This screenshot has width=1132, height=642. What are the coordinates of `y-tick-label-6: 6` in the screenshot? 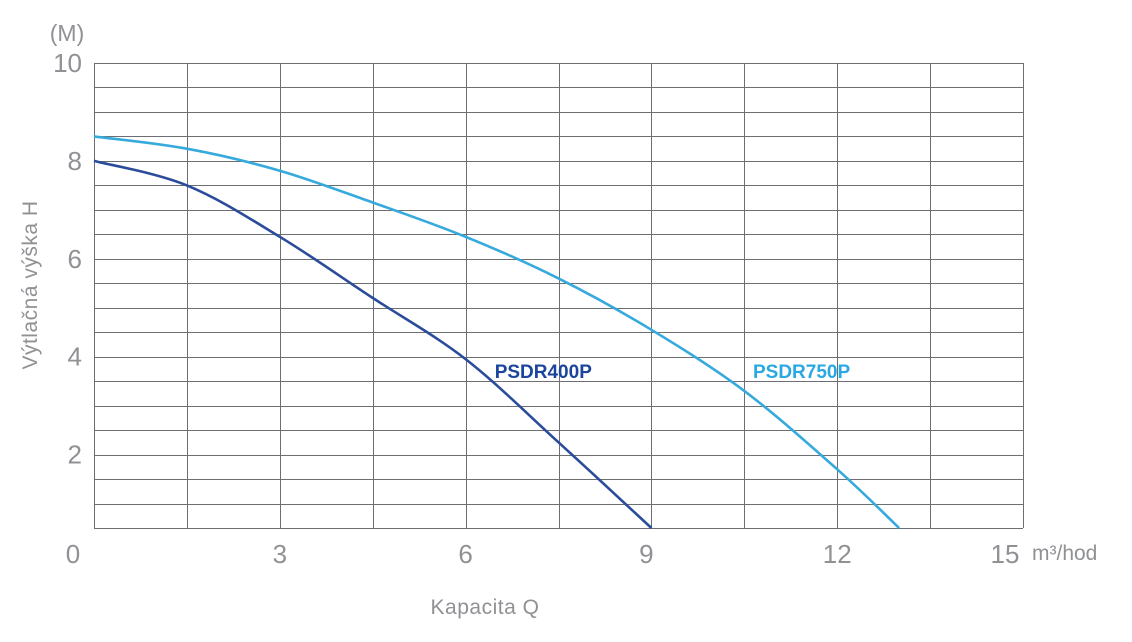 It's located at (75, 259).